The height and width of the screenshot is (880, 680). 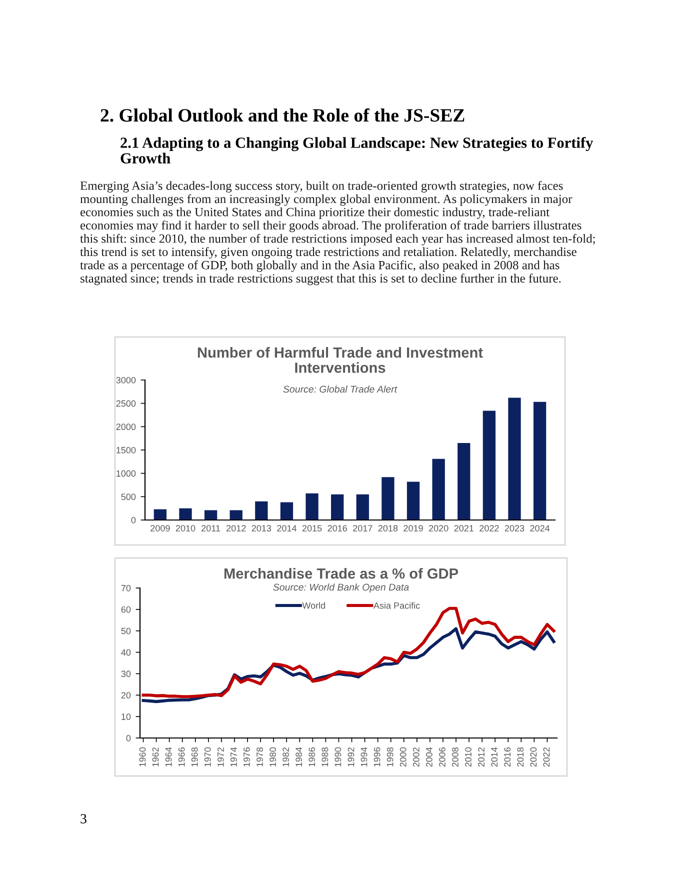 What do you see at coordinates (262, 528) in the screenshot?
I see `x-tick-label: 2013` at bounding box center [262, 528].